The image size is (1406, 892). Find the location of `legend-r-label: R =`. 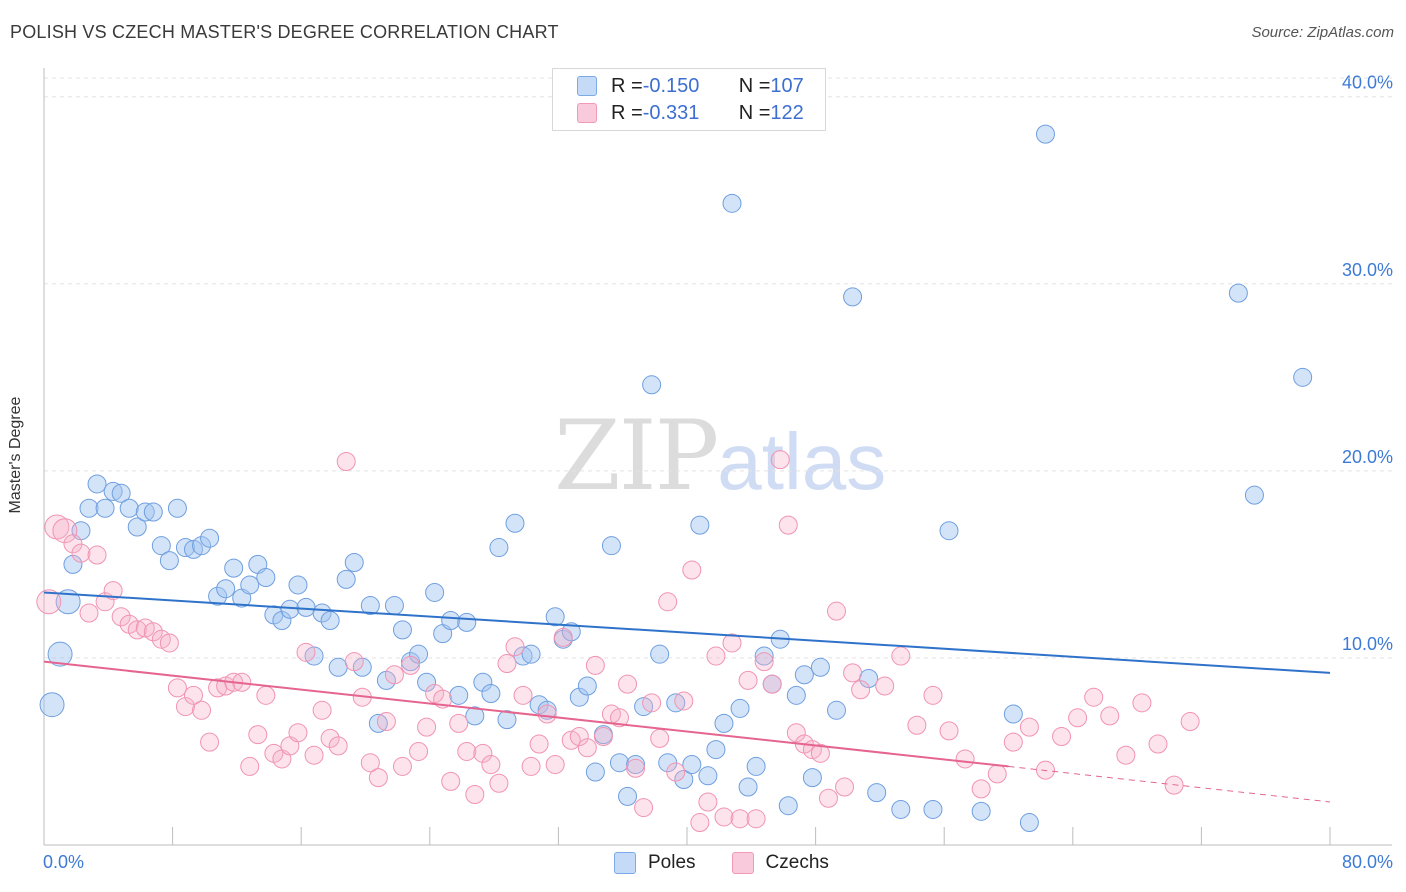

legend-r-label: R = is located at coordinates (627, 112).